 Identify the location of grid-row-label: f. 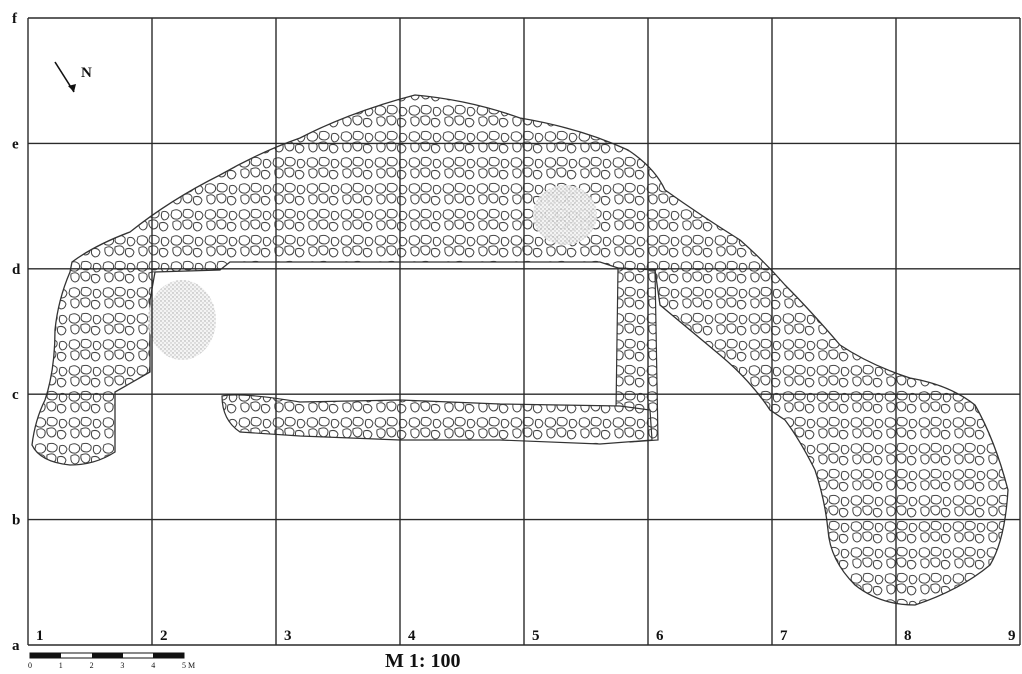
(15, 19).